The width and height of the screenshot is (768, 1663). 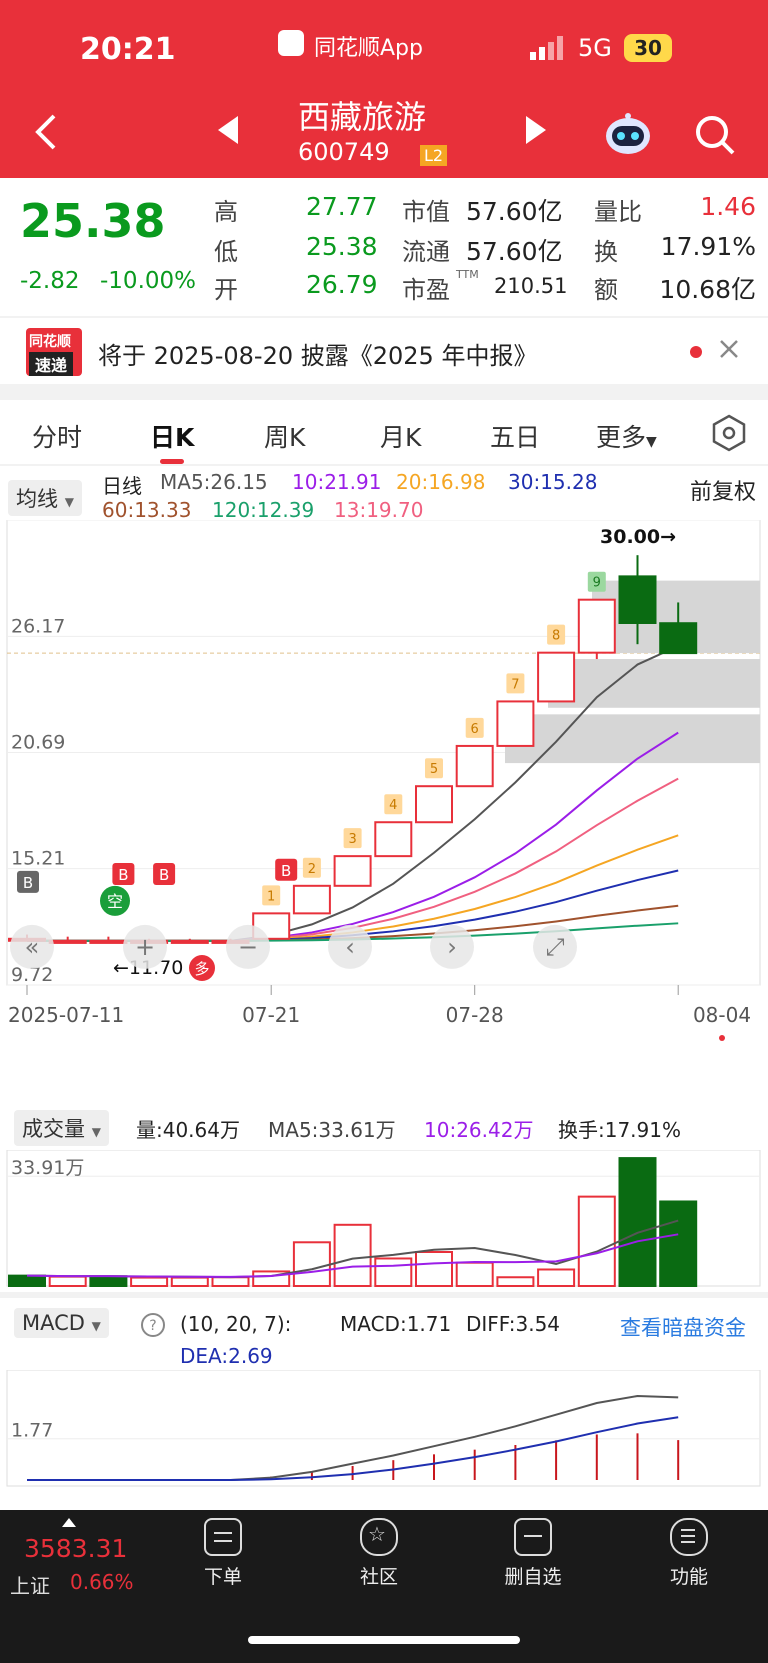 What do you see at coordinates (729, 351) in the screenshot?
I see `close-icon` at bounding box center [729, 351].